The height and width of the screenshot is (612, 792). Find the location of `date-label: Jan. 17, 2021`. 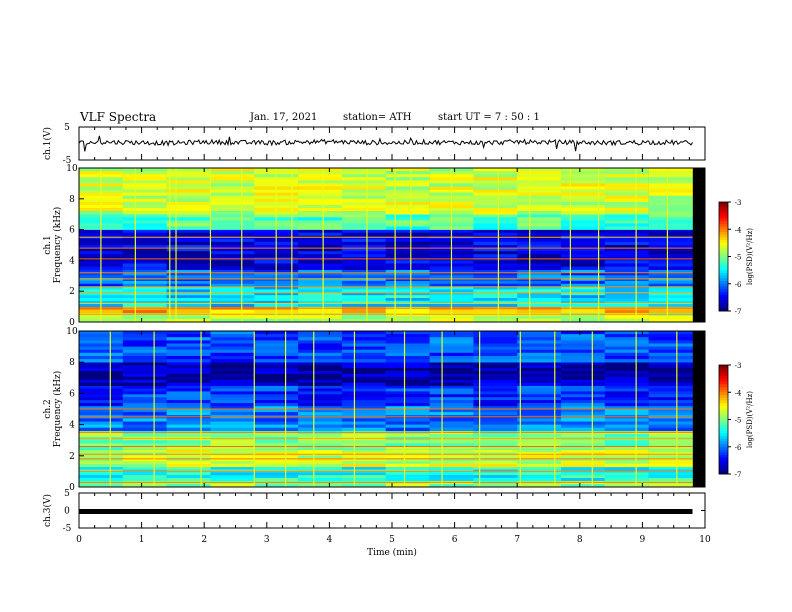

date-label: Jan. 17, 2021 is located at coordinates (284, 117).